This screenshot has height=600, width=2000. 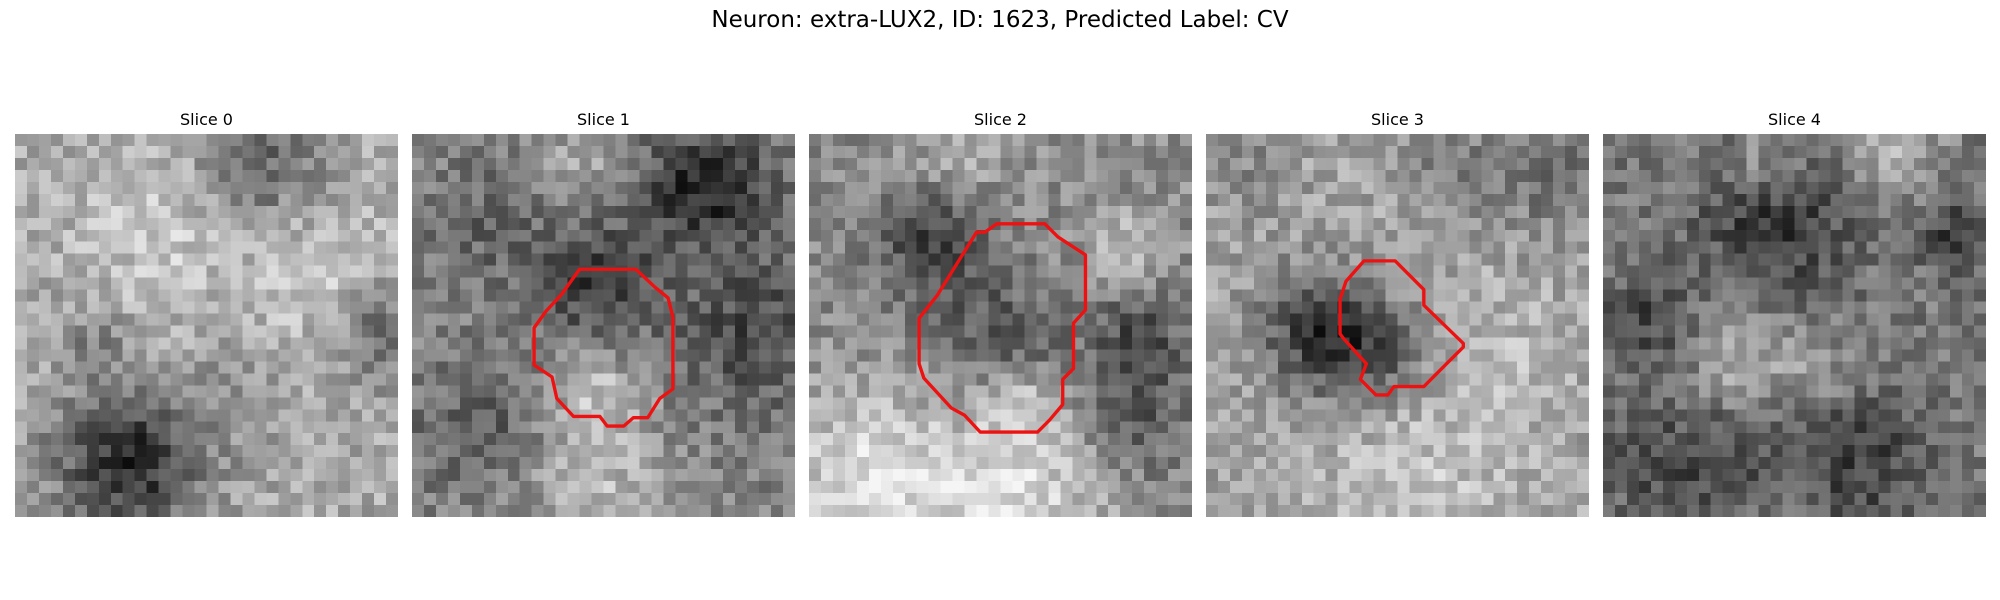 I want to click on slice-title: Slice 4, so click(x=1794, y=119).